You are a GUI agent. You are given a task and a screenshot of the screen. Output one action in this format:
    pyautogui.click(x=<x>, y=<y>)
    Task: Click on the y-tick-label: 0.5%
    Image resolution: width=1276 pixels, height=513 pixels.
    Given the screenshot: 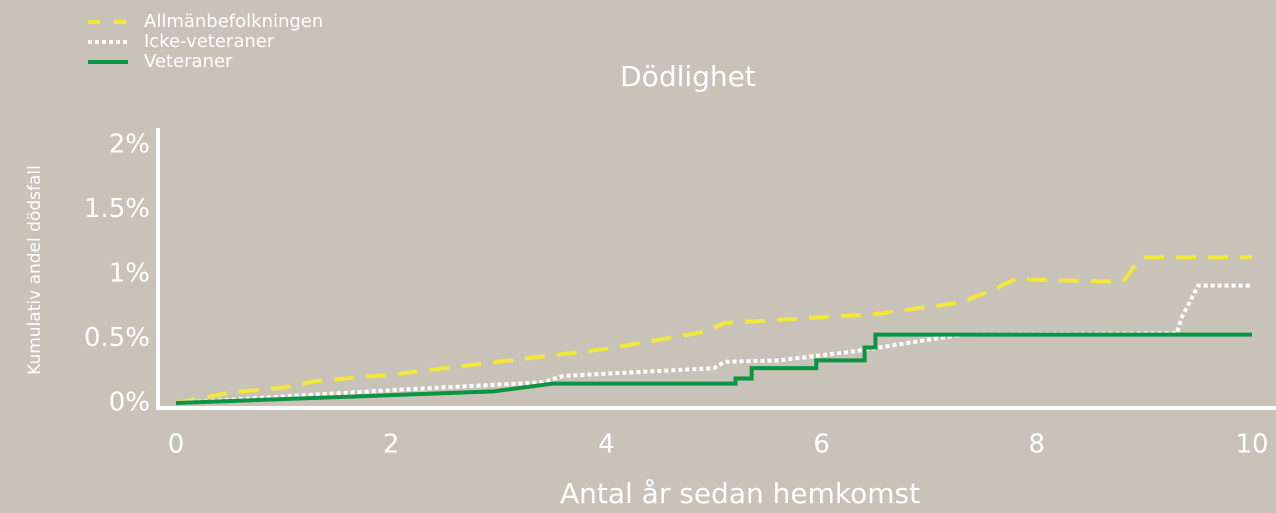 What is the action you would take?
    pyautogui.click(x=117, y=338)
    